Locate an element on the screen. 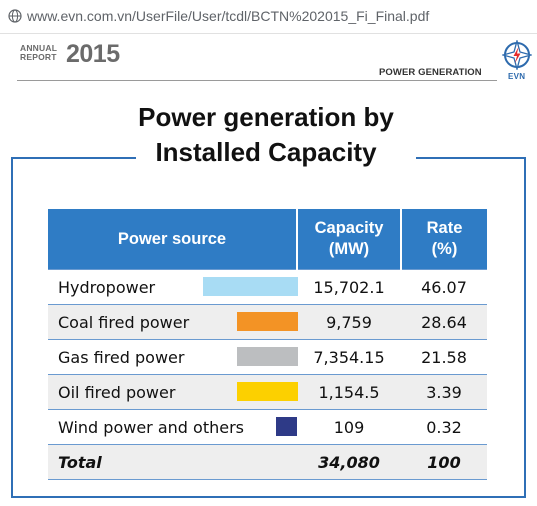 Image resolution: width=537 pixels, height=506 pixels. report-year: 2015 is located at coordinates (93, 54).